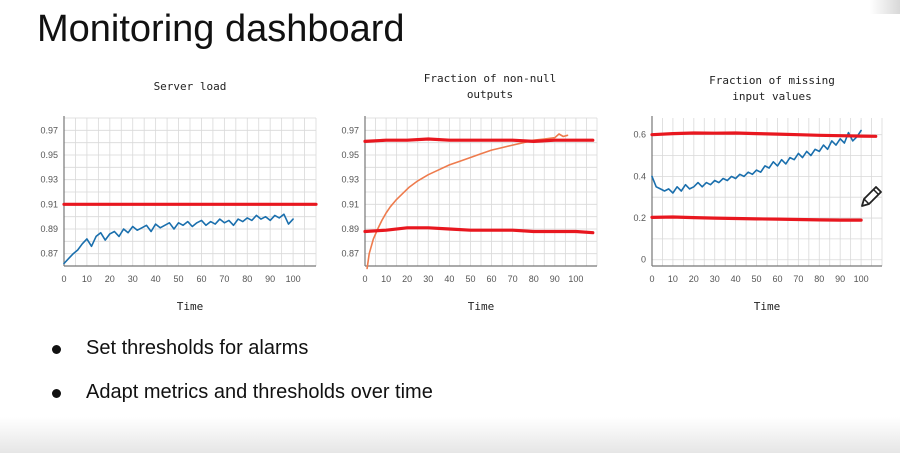  Describe the element at coordinates (772, 80) in the screenshot. I see `chart-title: Fraction of missing` at that location.